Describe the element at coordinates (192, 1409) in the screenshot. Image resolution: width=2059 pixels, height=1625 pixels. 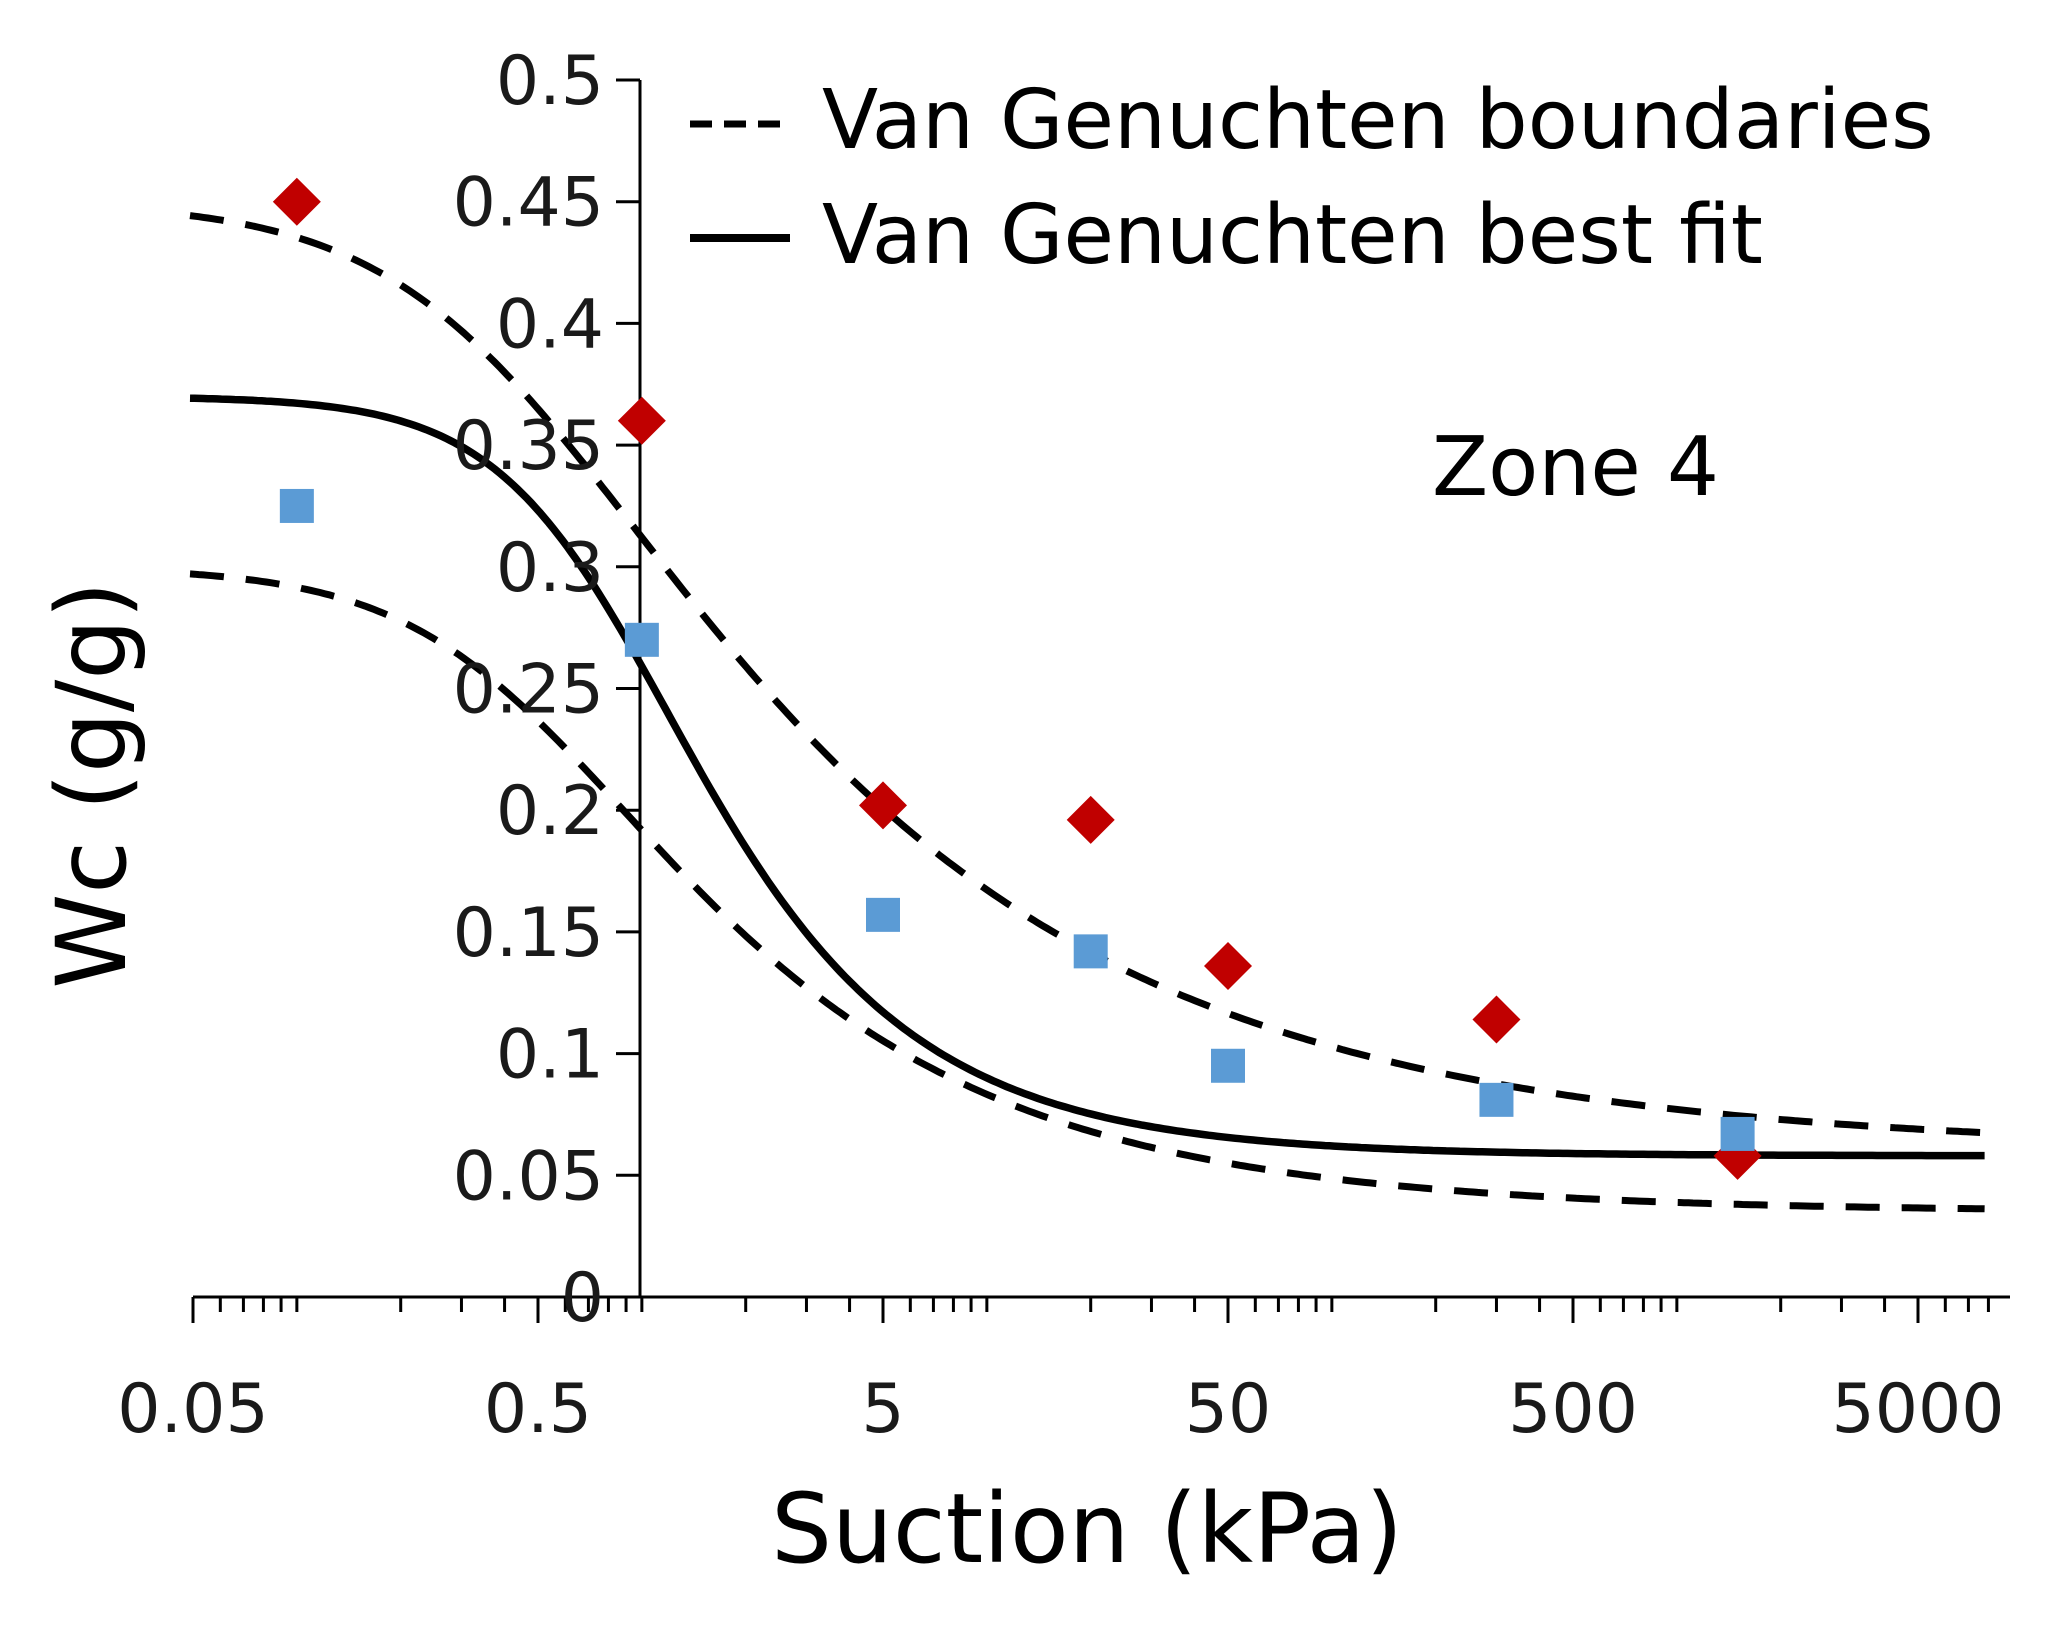
I see `x-tick-label: 0.05` at that location.